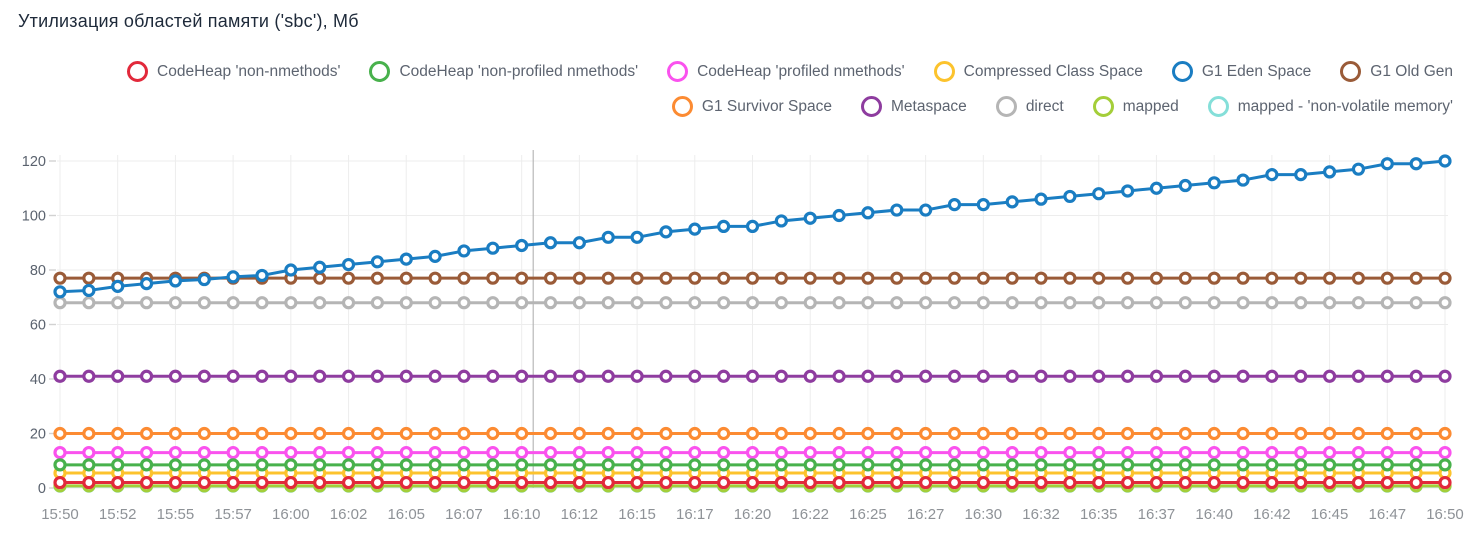 Image resolution: width=1474 pixels, height=540 pixels. I want to click on x-axis-label: 16:25, so click(868, 514).